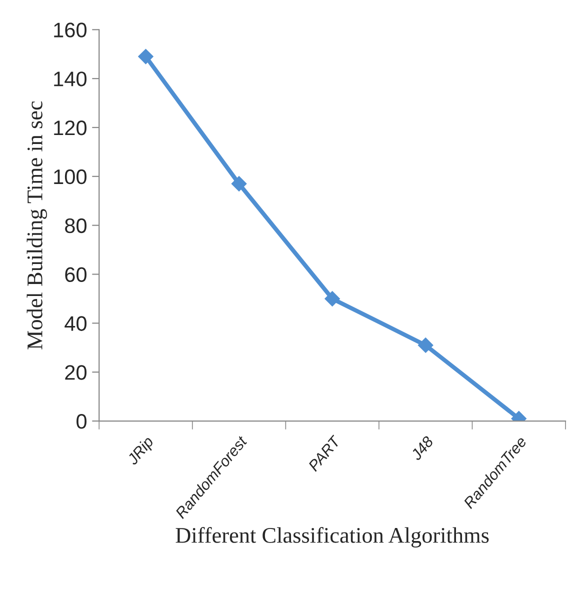 The height and width of the screenshot is (593, 583). What do you see at coordinates (70, 128) in the screenshot?
I see `y-tick-label: 120` at bounding box center [70, 128].